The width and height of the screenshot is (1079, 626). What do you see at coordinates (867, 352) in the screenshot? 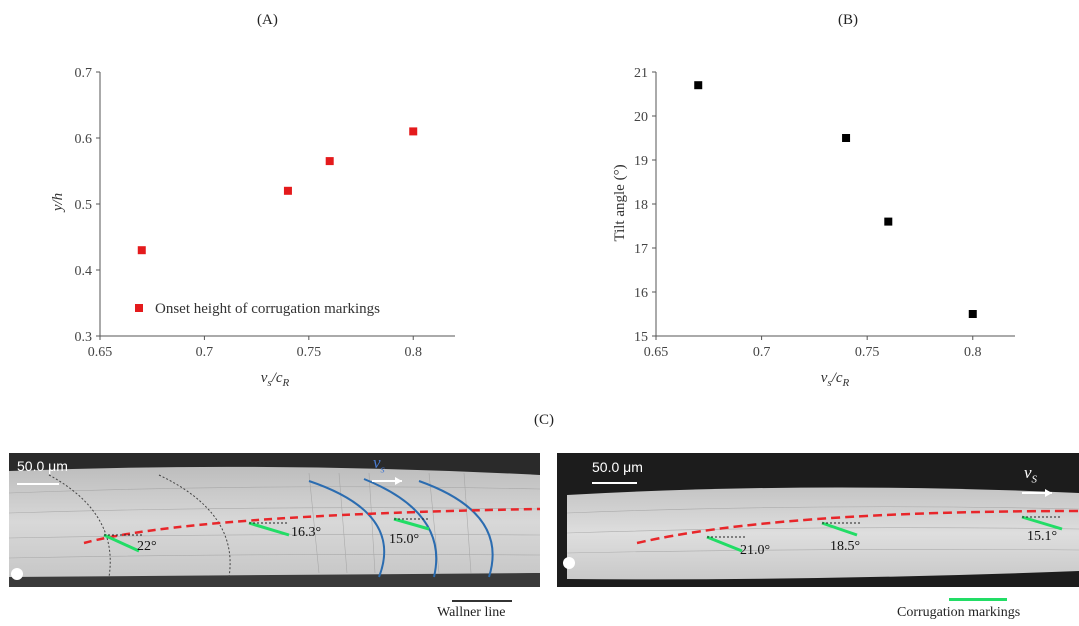
I see `chart-b-xtick-label: 0.75` at bounding box center [867, 352].